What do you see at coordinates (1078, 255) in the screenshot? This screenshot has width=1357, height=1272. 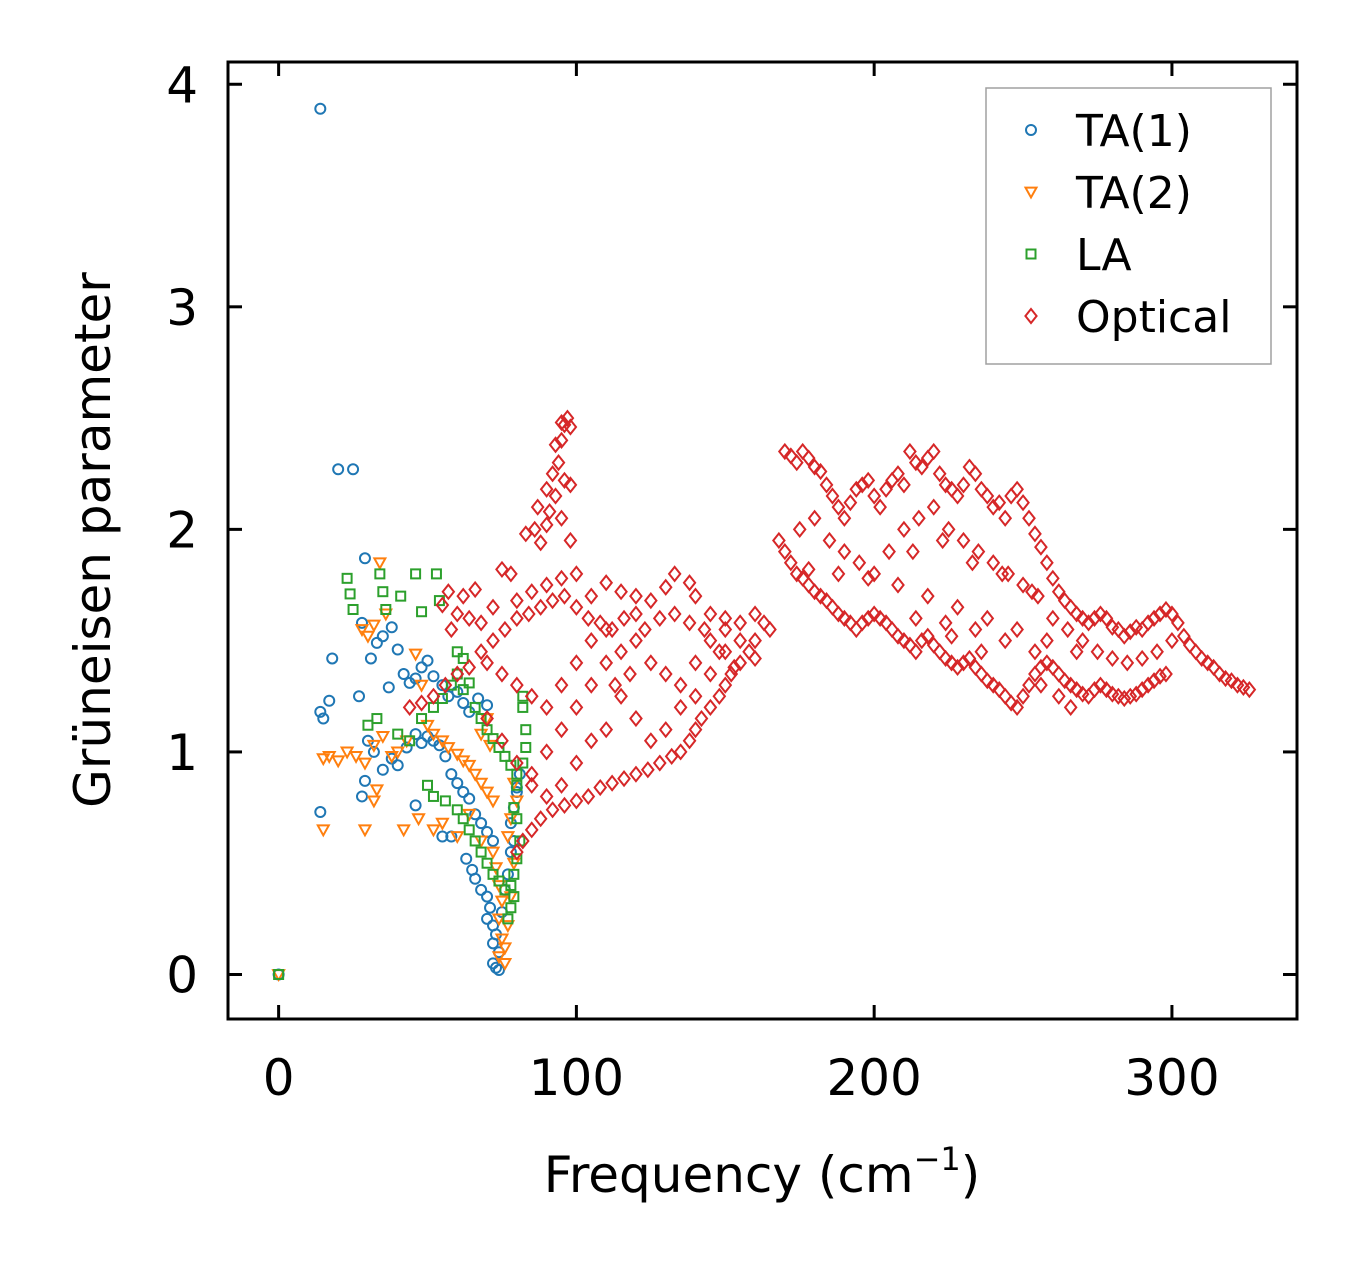 I see `legend-entry-la: LA` at bounding box center [1078, 255].